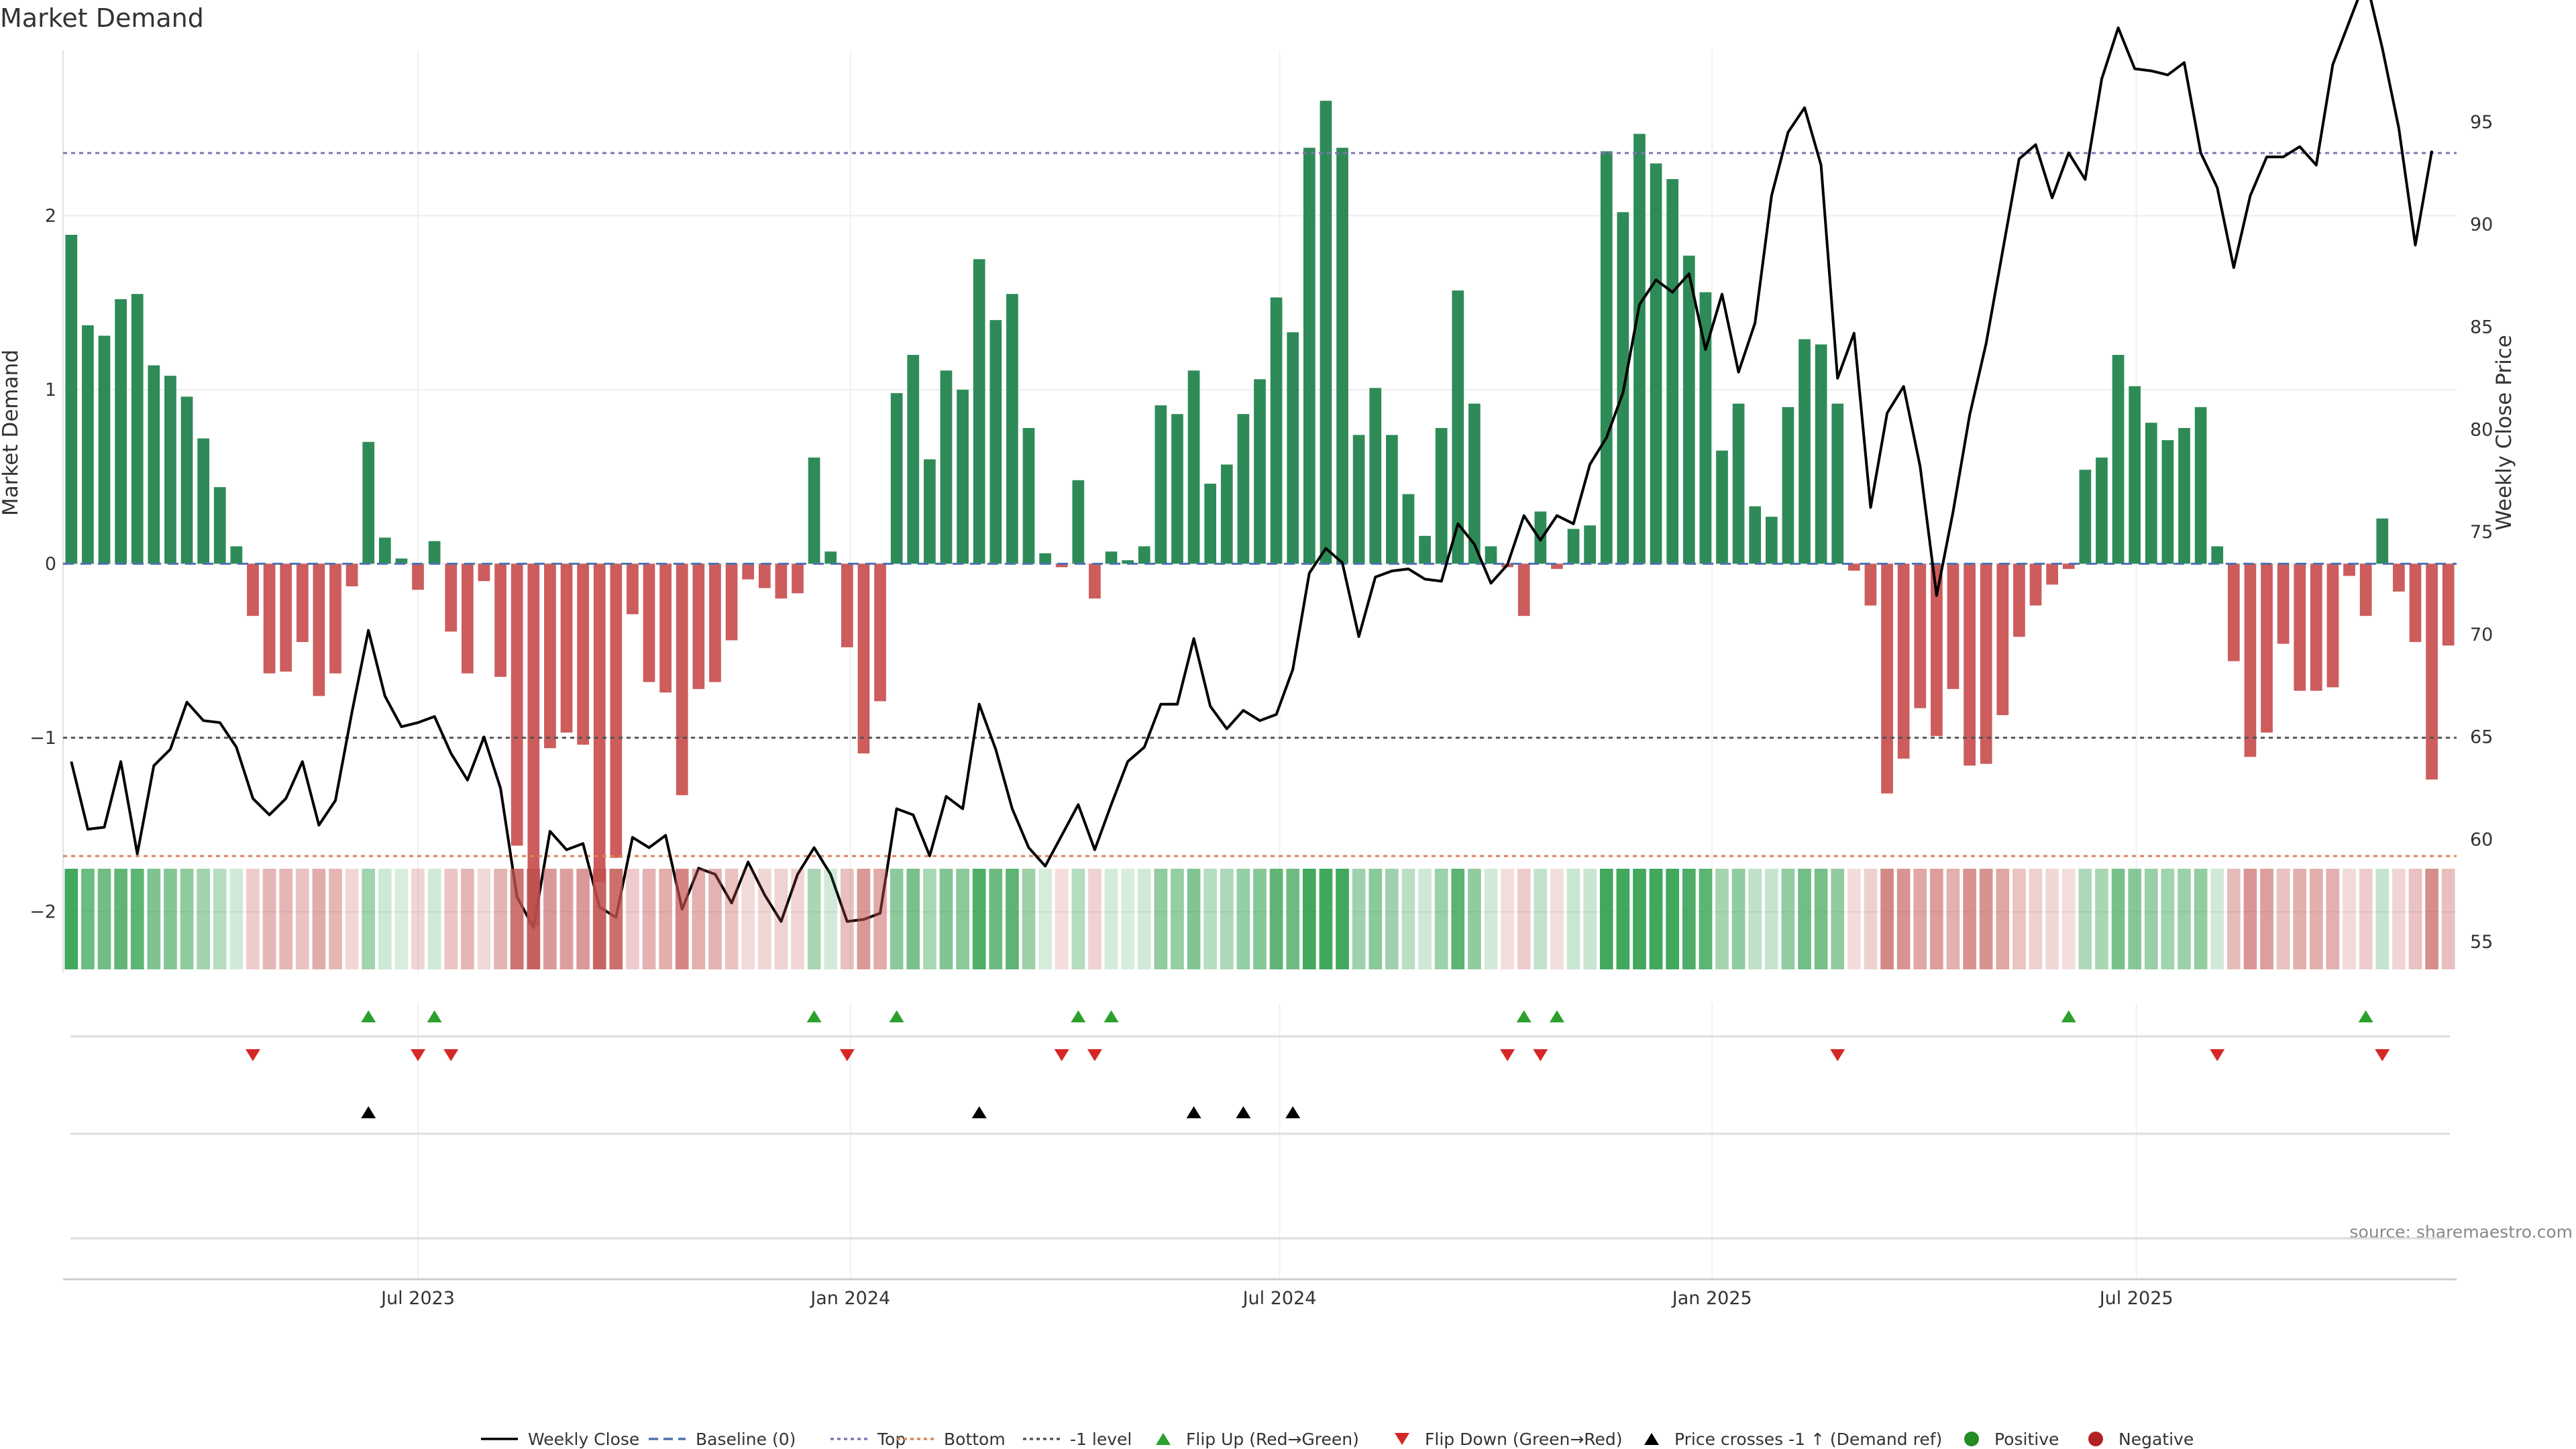  What do you see at coordinates (1101, 1439) in the screenshot?
I see `legend-label: -1 level` at bounding box center [1101, 1439].